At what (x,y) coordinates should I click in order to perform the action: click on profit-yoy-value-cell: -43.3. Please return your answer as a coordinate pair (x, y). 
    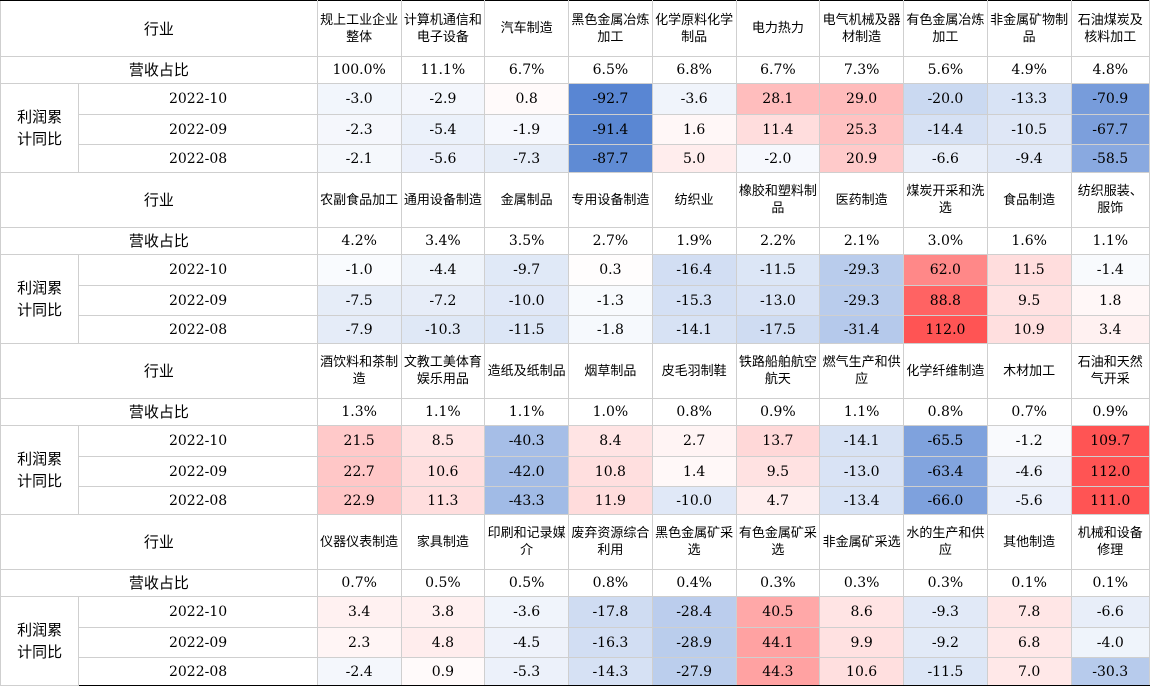
    Looking at the image, I should click on (527, 500).